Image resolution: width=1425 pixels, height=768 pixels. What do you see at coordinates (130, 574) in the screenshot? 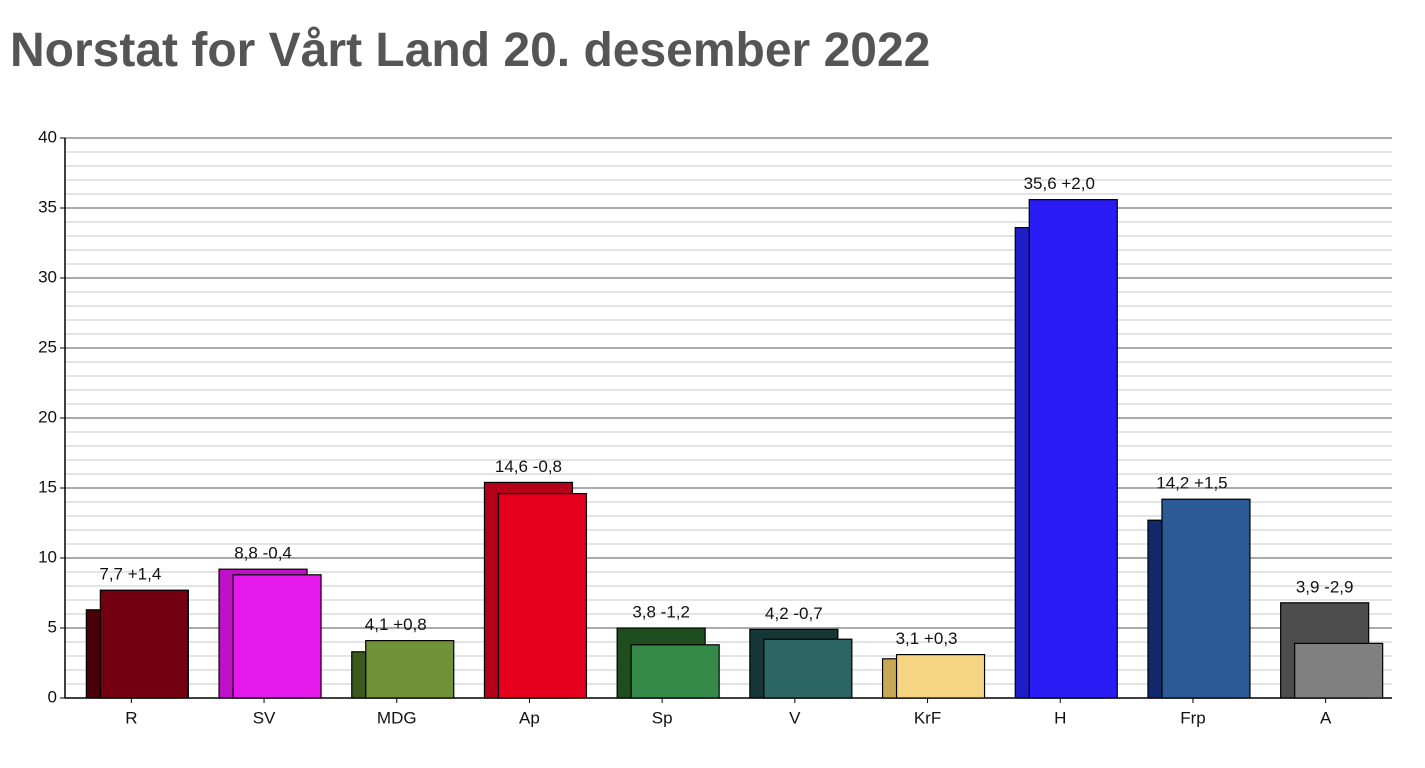
I see `data-label: 7,7 +1,4` at bounding box center [130, 574].